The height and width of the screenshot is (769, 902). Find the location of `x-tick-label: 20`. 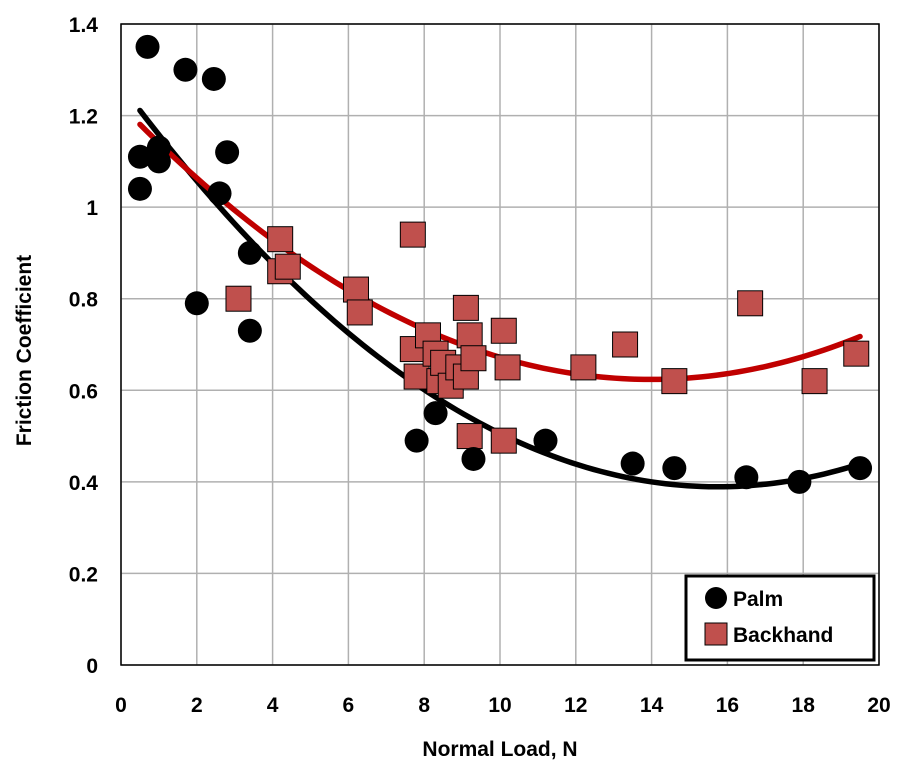

x-tick-label: 20 is located at coordinates (878, 705).